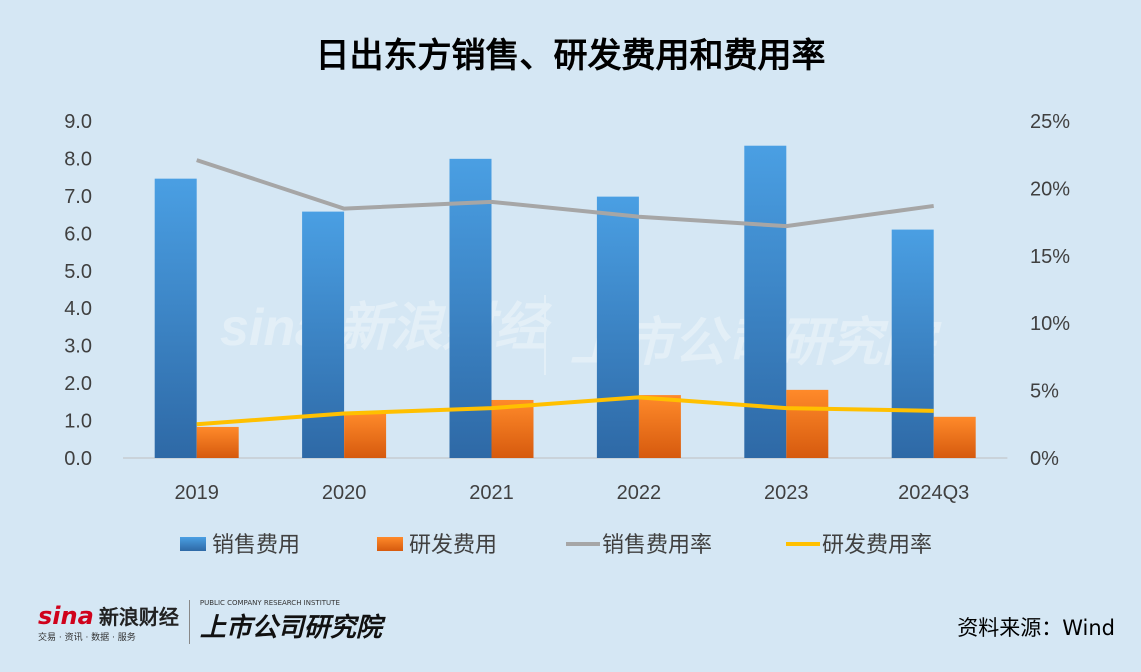  What do you see at coordinates (1044, 459) in the screenshot?
I see `right-axis-tick: 0%` at bounding box center [1044, 459].